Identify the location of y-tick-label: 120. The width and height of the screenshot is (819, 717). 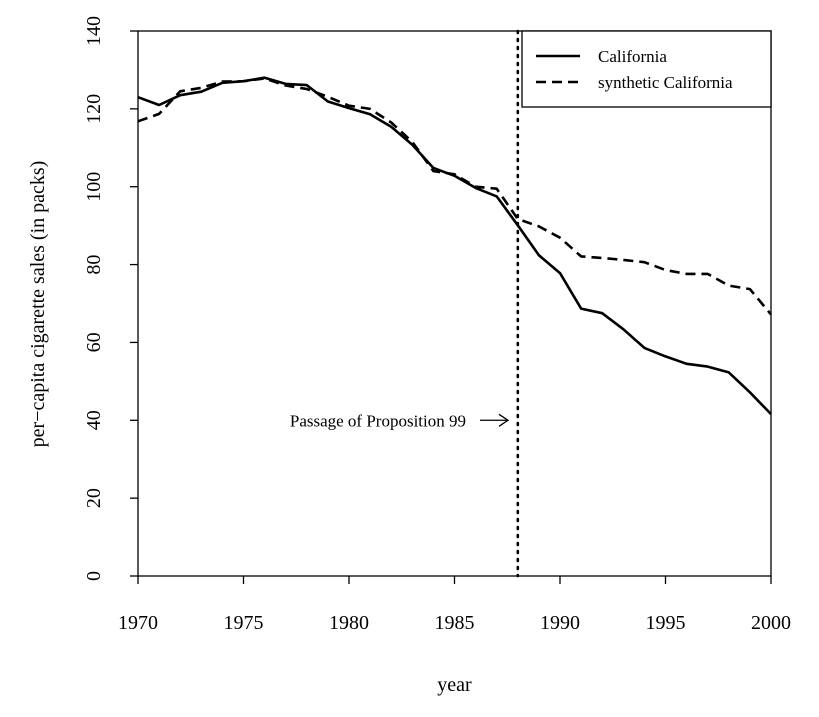
(94, 109).